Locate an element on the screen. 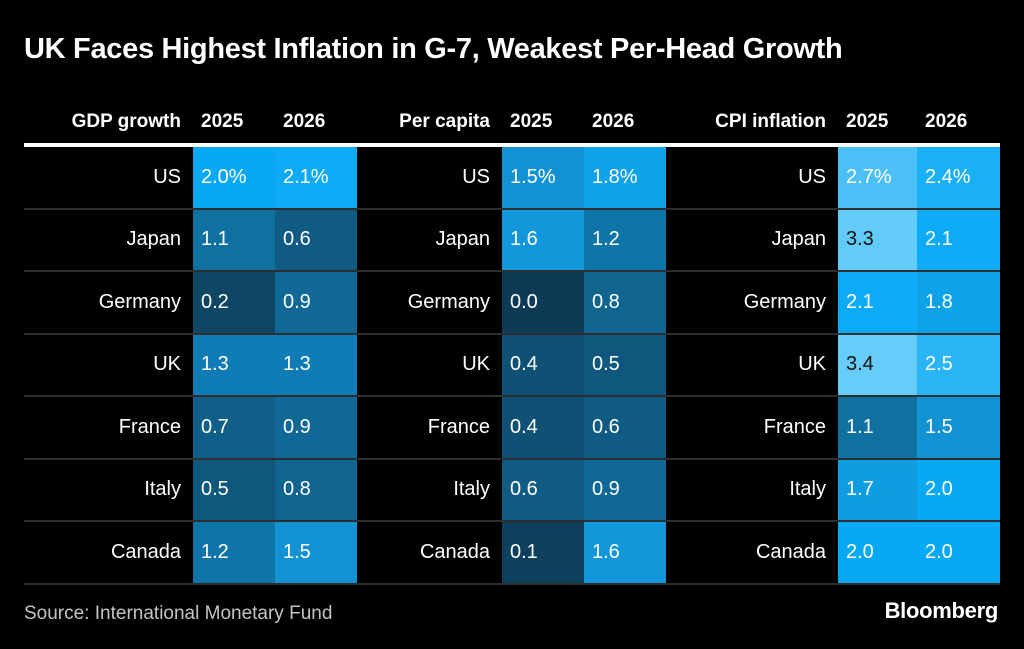  value-cell: 2.5 is located at coordinates (958, 365).